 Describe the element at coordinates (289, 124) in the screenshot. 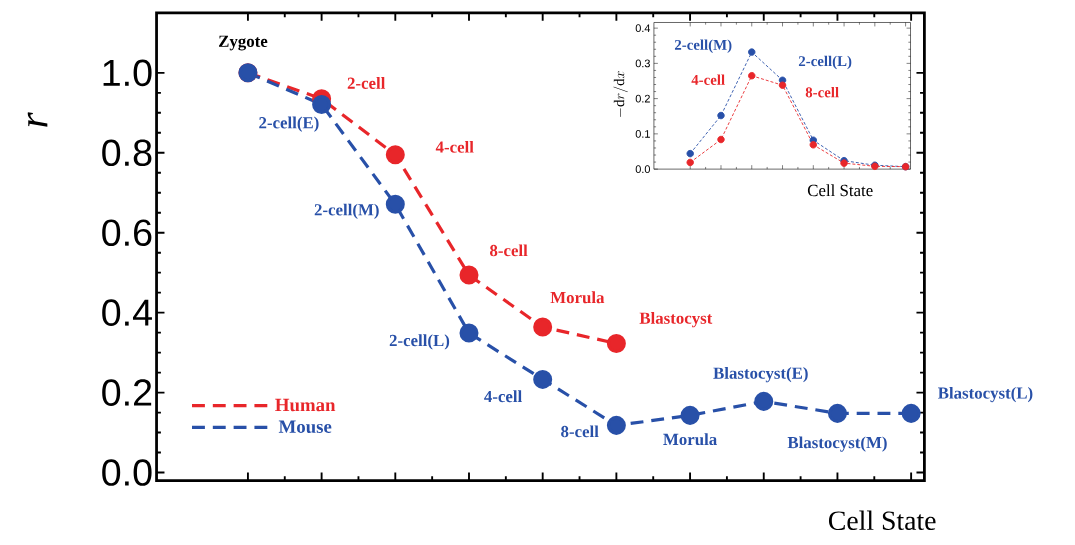

I see `annotation: 2-cell(E)` at that location.